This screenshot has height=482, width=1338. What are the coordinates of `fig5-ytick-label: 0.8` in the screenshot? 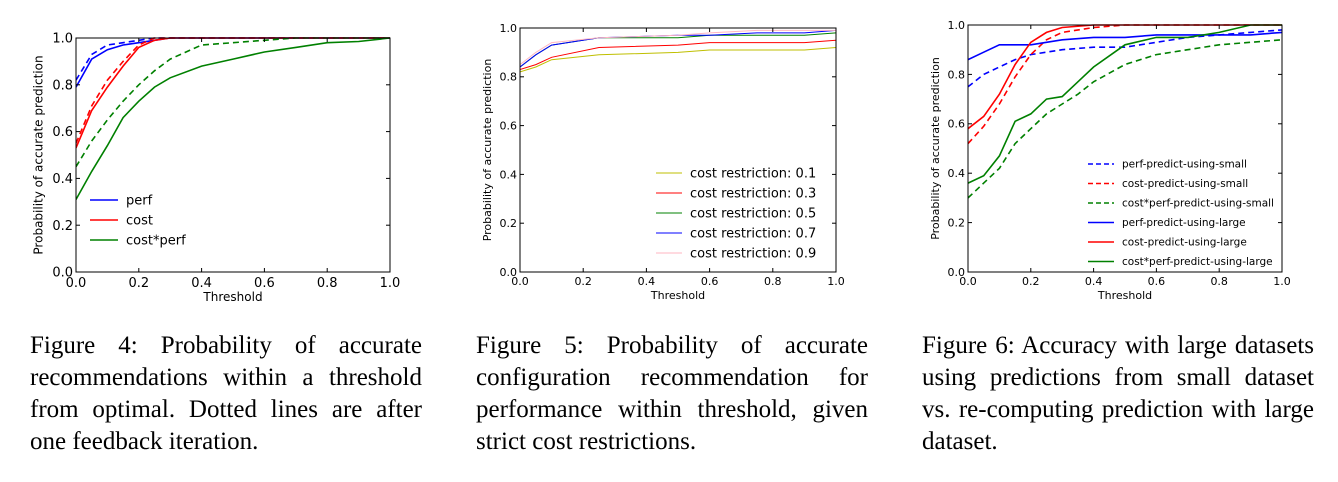 It's located at (509, 77).